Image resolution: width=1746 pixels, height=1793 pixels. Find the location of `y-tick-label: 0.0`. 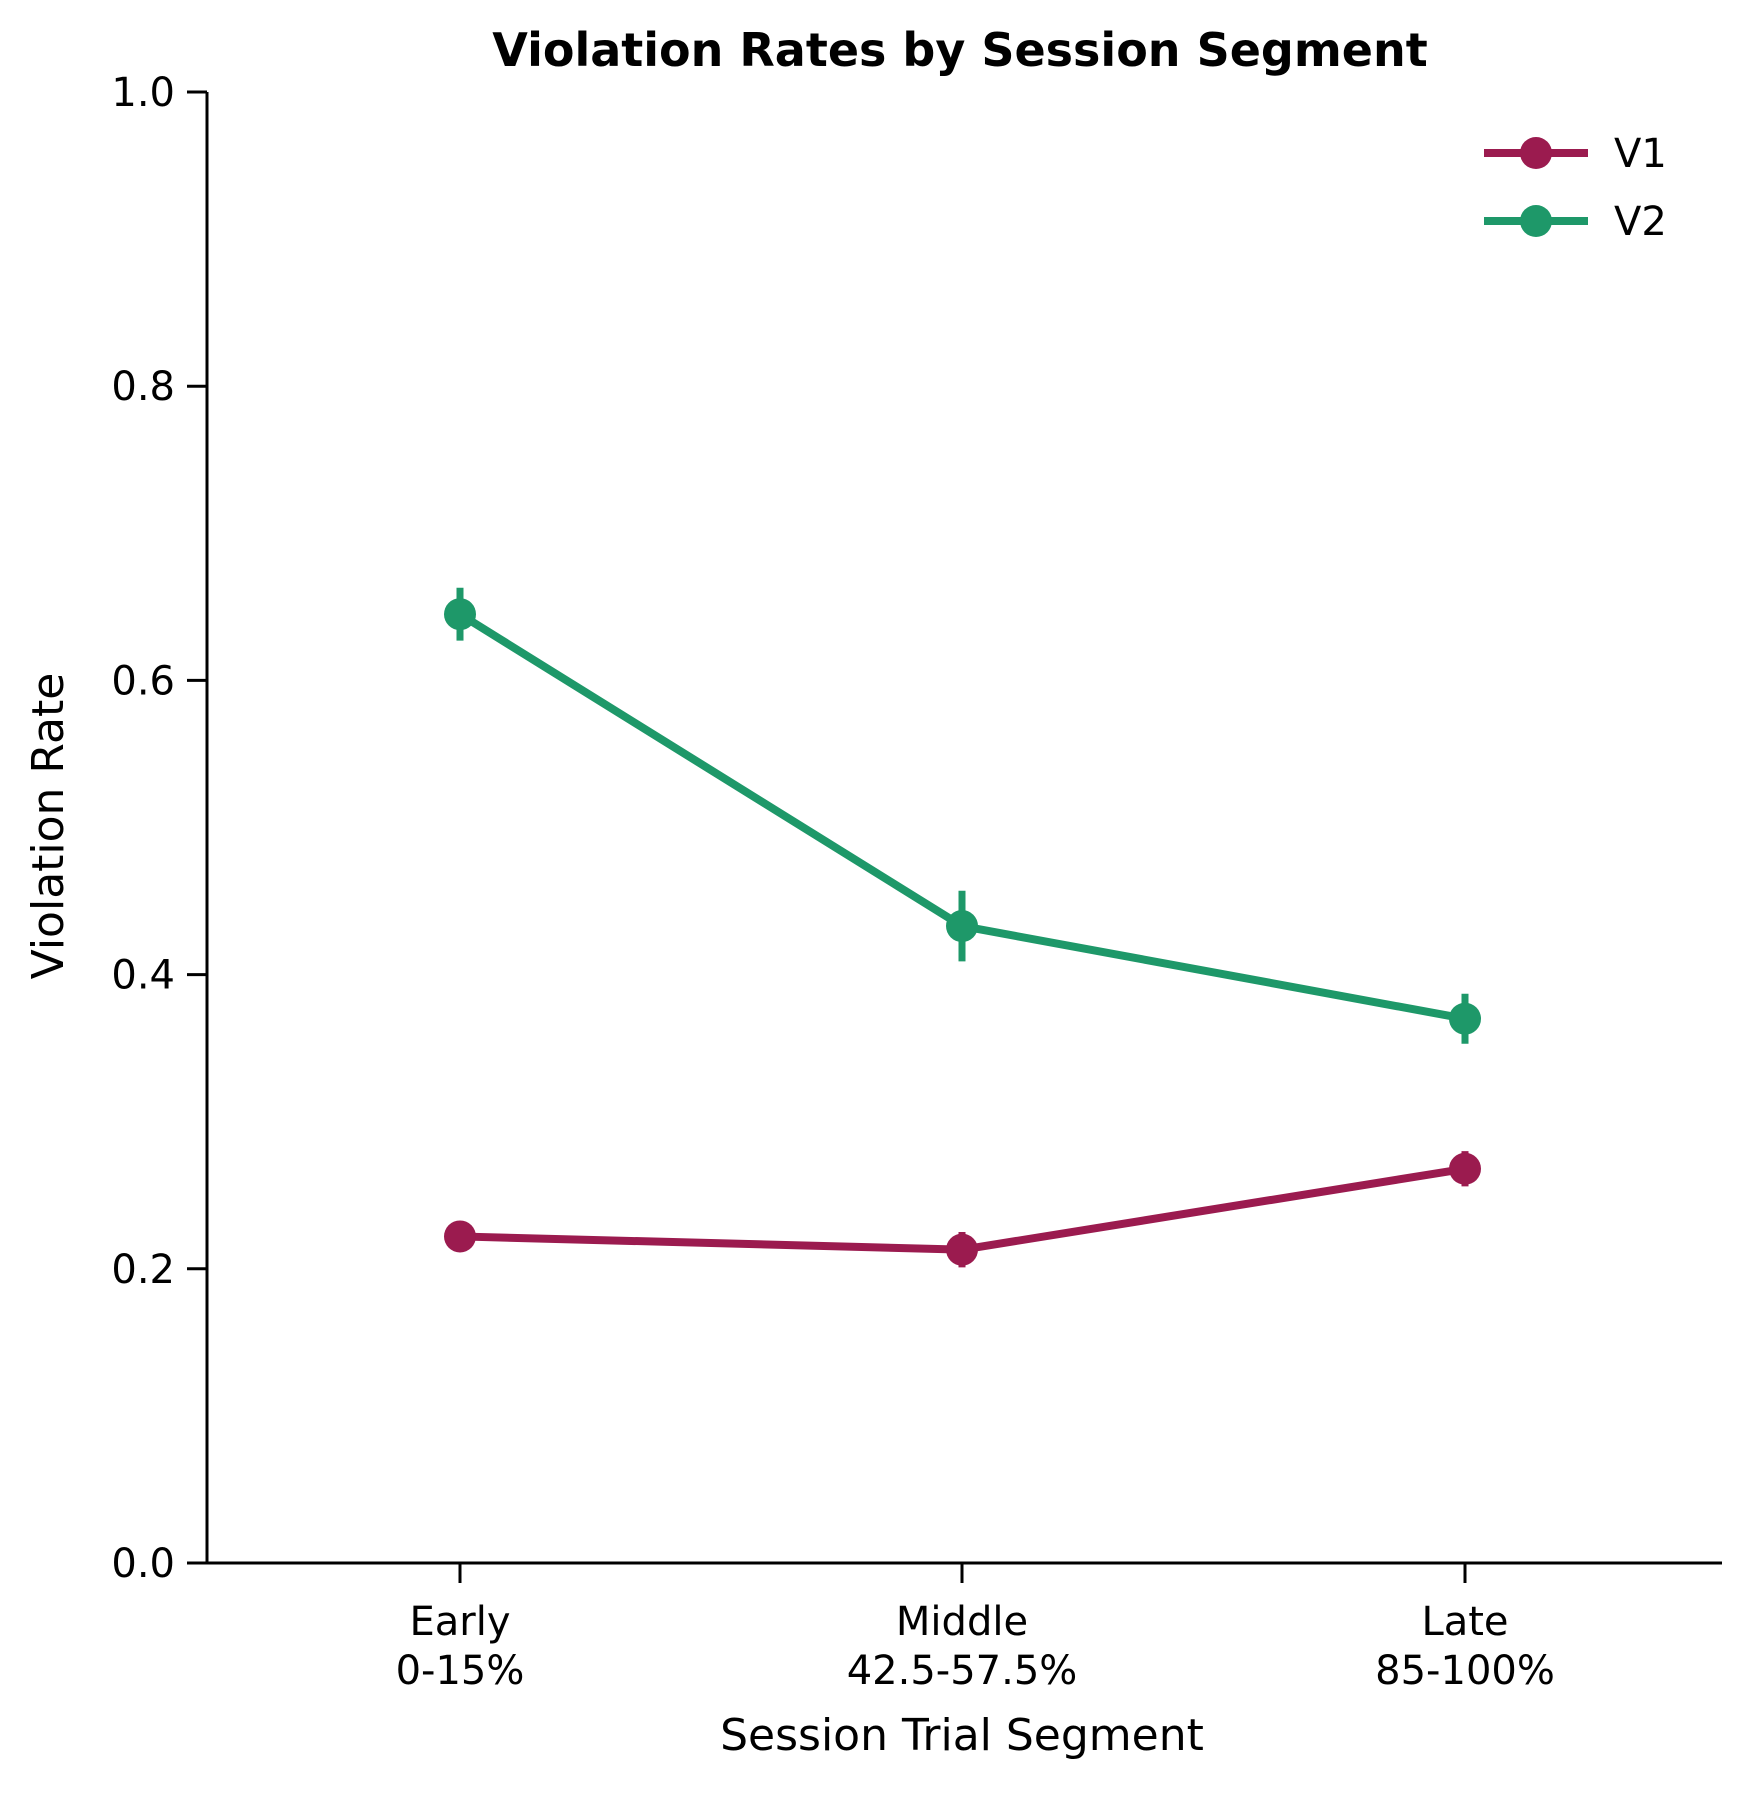

y-tick-label: 0.0 is located at coordinates (143, 1564).